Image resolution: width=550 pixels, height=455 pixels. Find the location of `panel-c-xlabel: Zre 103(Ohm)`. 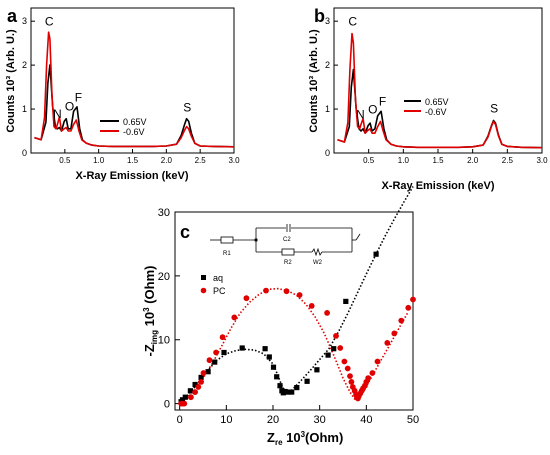

panel-c-xlabel: Zre 103(Ohm) is located at coordinates (305, 438).